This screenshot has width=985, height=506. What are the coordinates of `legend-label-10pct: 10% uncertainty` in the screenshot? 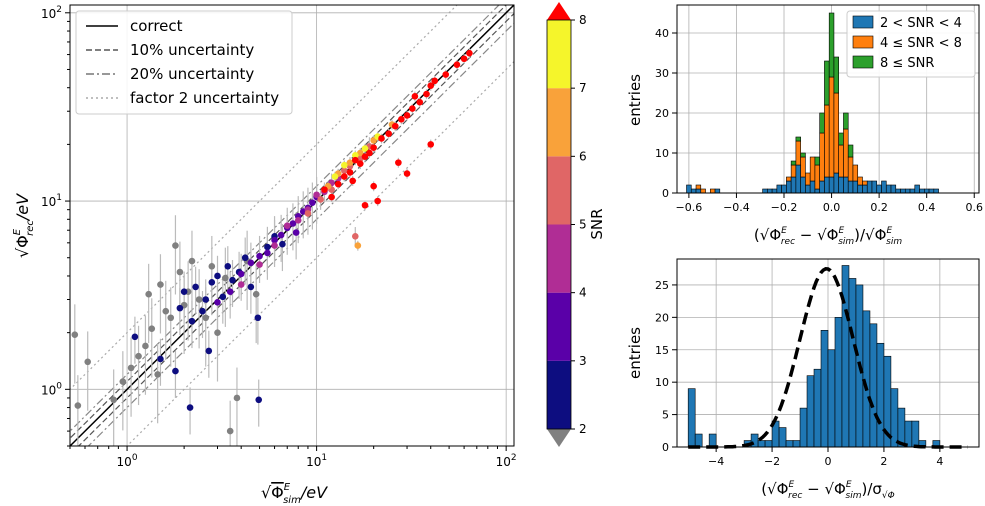 It's located at (192, 50).